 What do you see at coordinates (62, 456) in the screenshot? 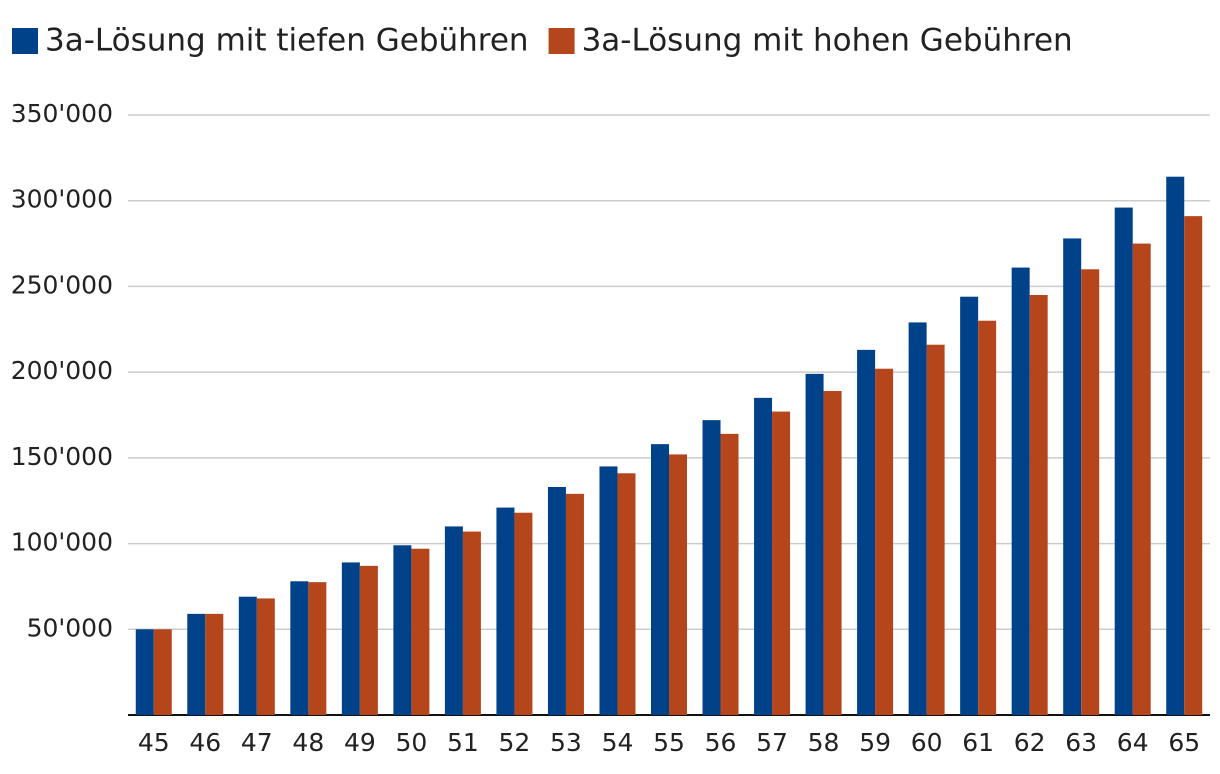
I see `y-tick-label: 150'000` at bounding box center [62, 456].